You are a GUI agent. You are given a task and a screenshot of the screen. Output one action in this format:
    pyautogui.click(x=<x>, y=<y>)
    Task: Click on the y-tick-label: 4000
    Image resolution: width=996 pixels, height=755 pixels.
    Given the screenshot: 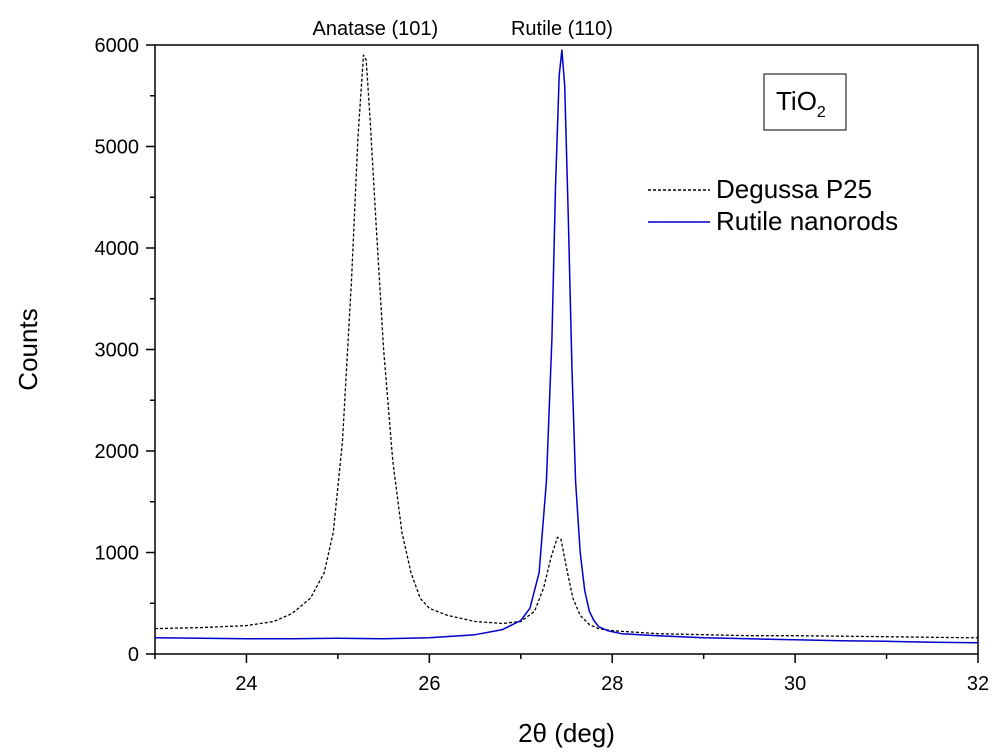 What is the action you would take?
    pyautogui.click(x=117, y=249)
    